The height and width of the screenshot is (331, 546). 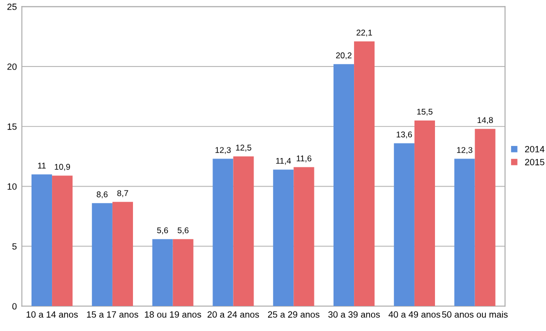 I want to click on data-label: 12,5, so click(x=244, y=148).